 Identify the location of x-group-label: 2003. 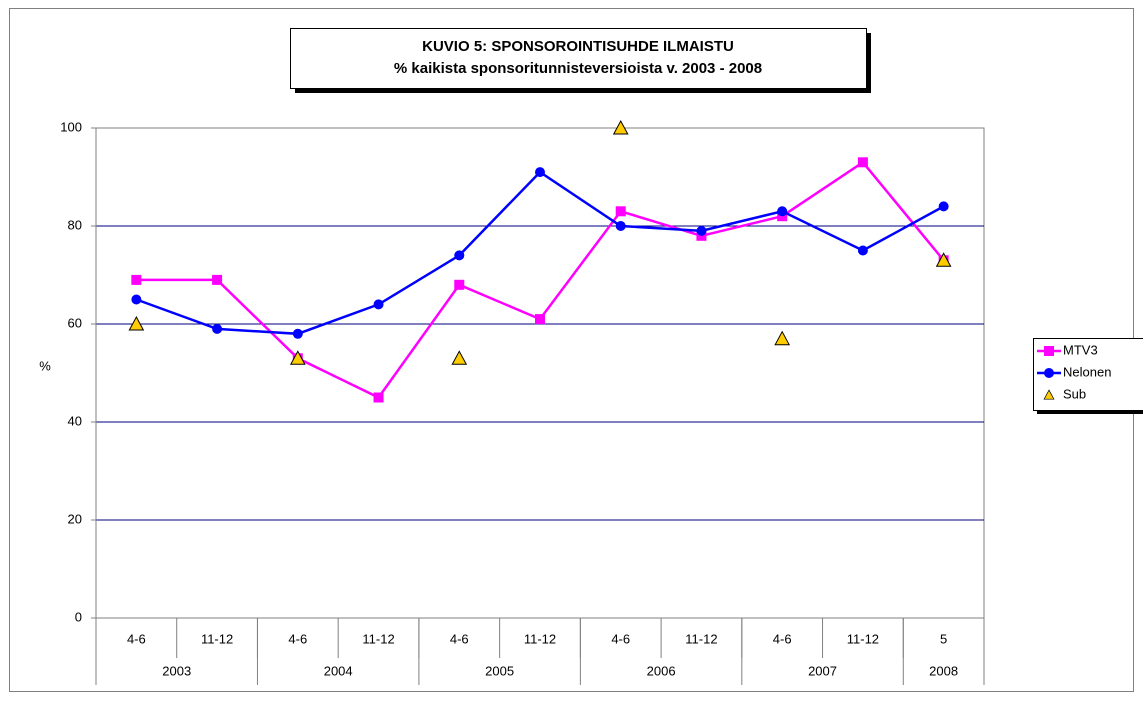
(176, 670).